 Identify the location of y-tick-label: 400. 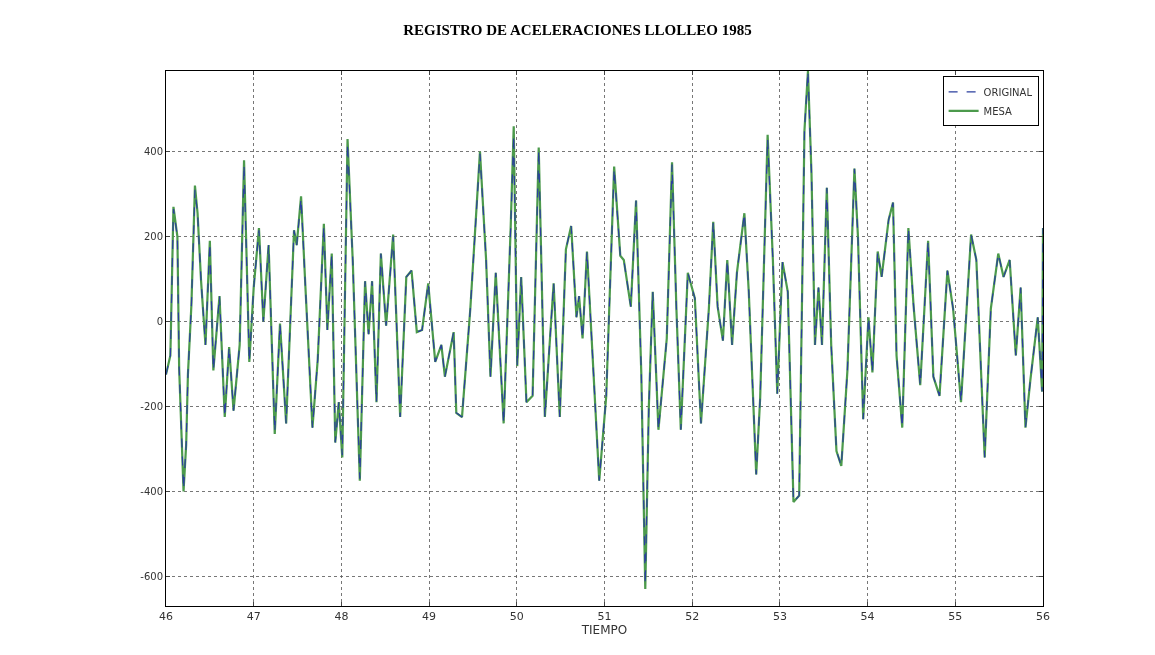
(153, 152).